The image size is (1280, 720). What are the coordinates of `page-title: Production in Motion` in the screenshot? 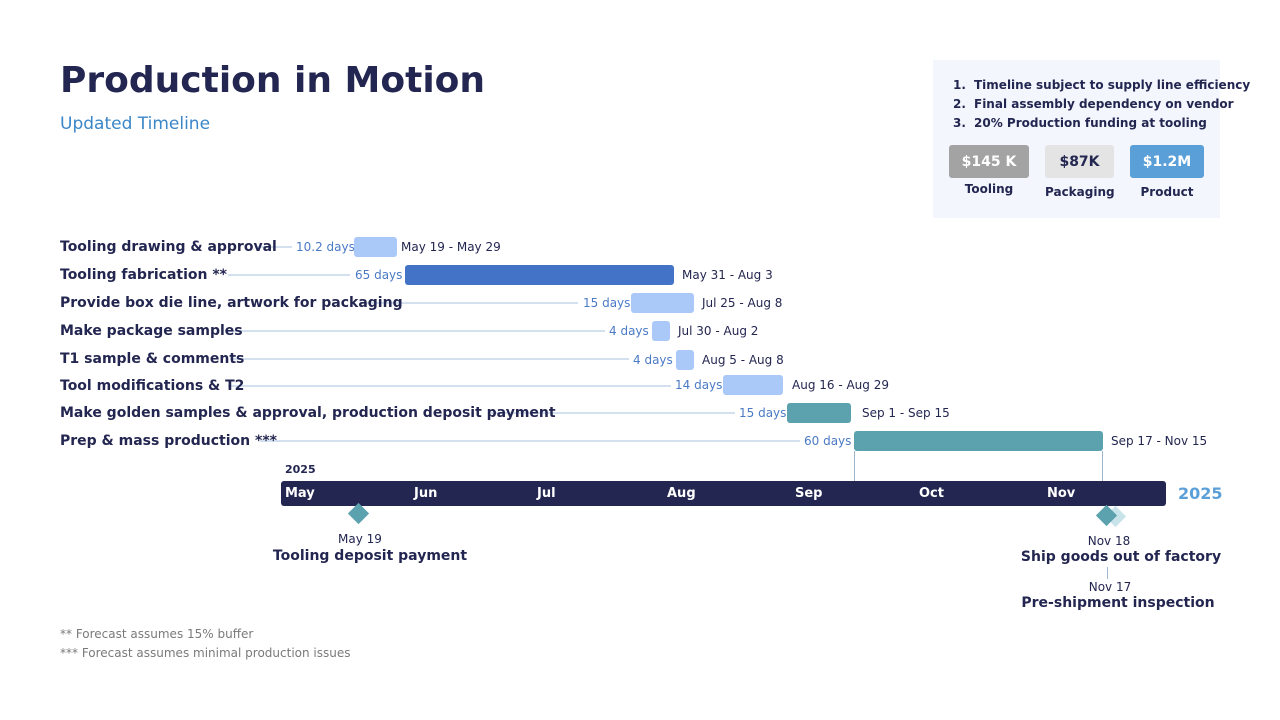 It's located at (273, 80).